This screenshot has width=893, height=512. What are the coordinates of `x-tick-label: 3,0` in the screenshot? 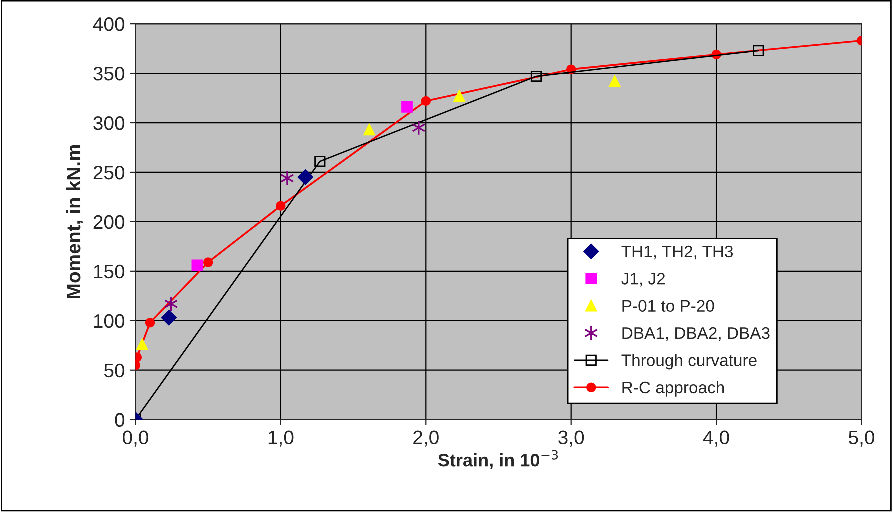 It's located at (571, 438).